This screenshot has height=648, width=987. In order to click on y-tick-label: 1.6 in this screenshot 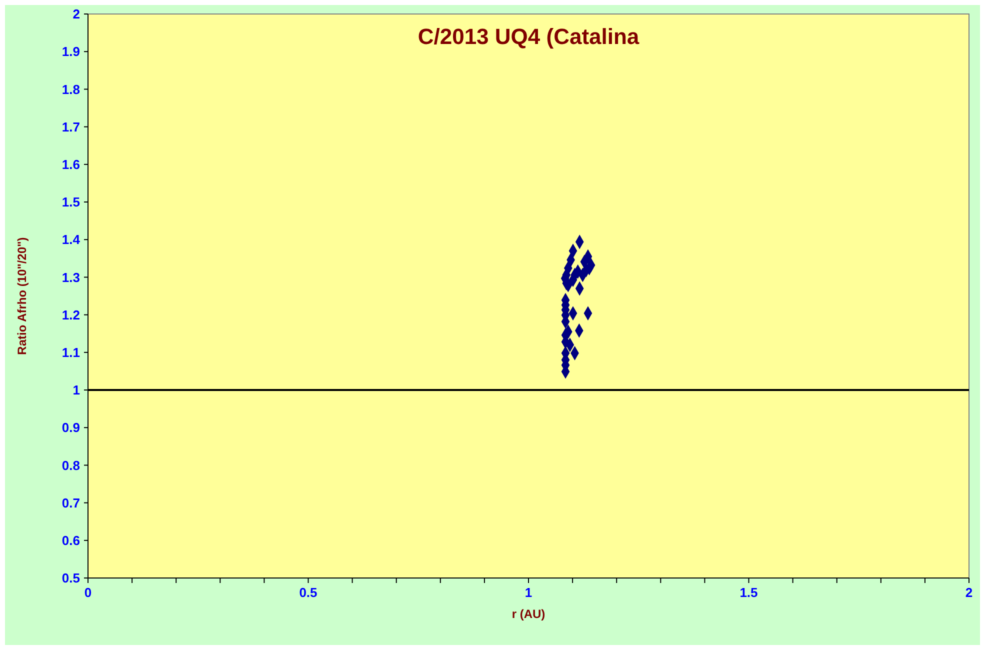, I will do `click(71, 164)`.